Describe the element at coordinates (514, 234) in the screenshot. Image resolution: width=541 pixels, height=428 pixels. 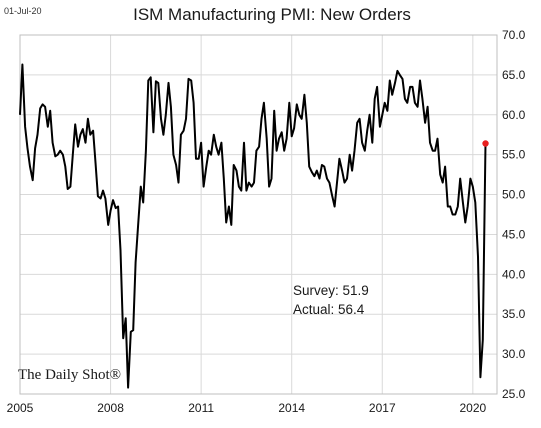
I see `y-tick-label: 45.0` at that location.